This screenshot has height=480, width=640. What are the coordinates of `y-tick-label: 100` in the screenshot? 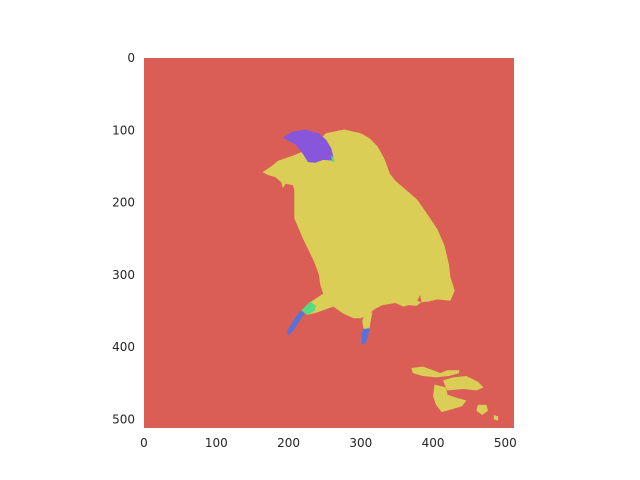 It's located at (123, 130).